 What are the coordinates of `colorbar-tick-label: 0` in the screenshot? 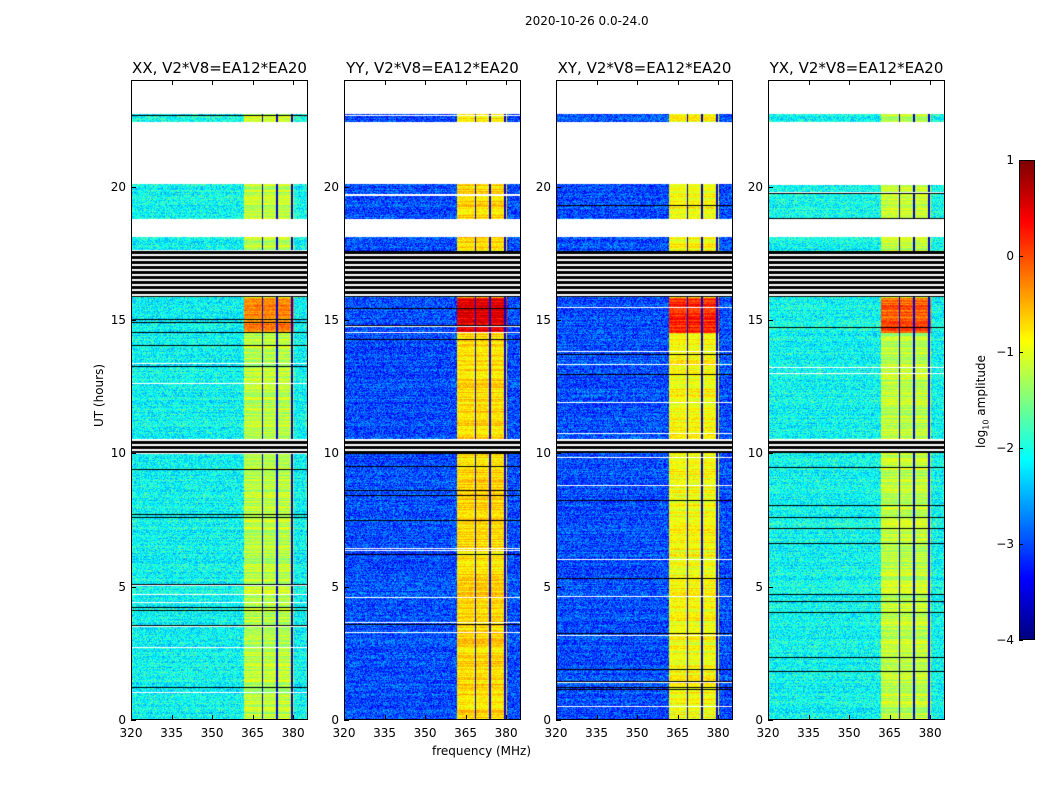 It's located at (1010, 256).